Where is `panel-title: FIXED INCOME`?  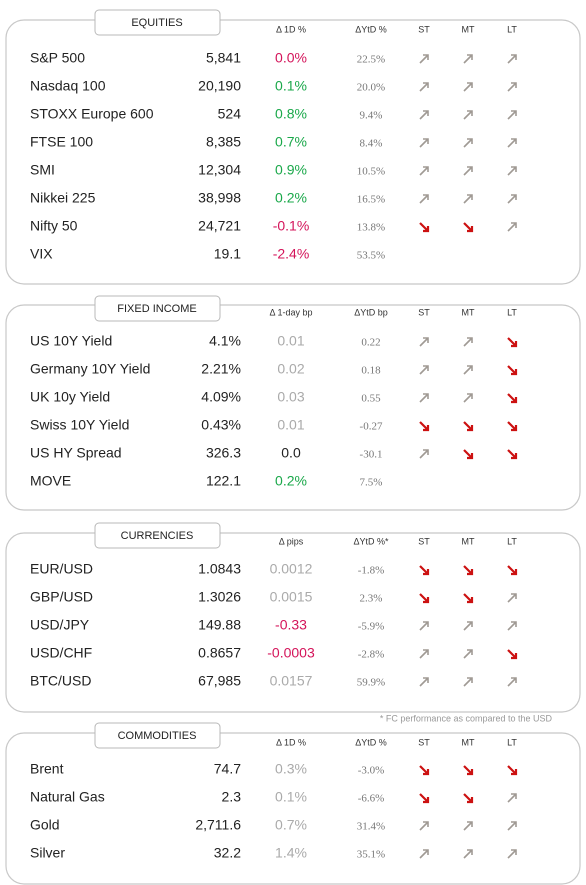
panel-title: FIXED INCOME is located at coordinates (156, 309).